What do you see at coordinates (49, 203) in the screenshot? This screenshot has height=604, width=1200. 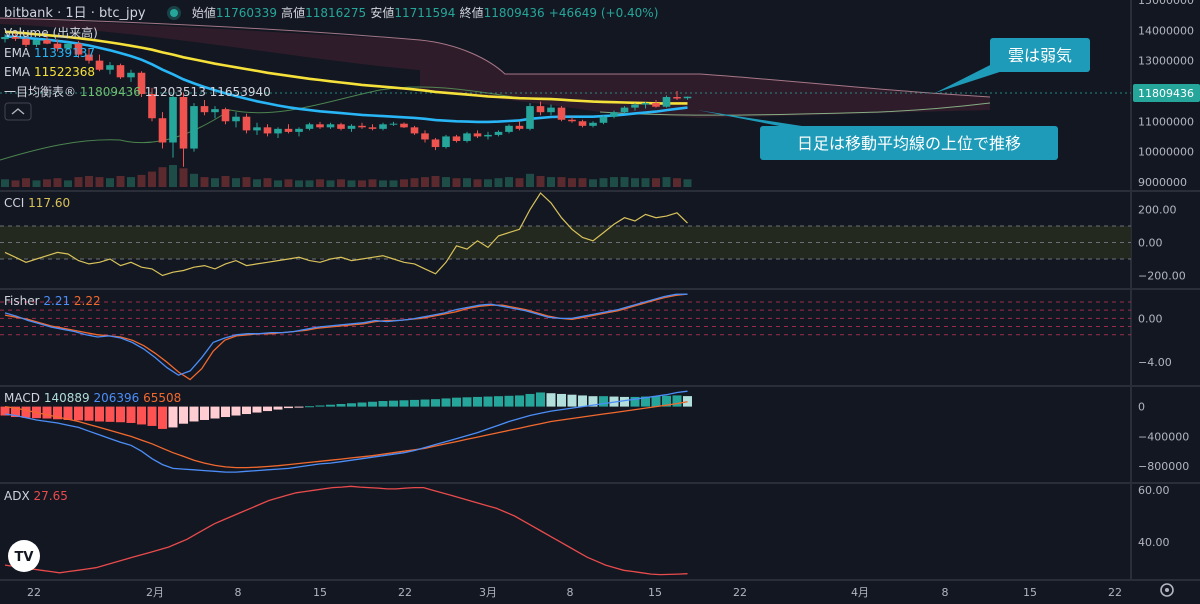 I see `cci-value: 117.60` at bounding box center [49, 203].